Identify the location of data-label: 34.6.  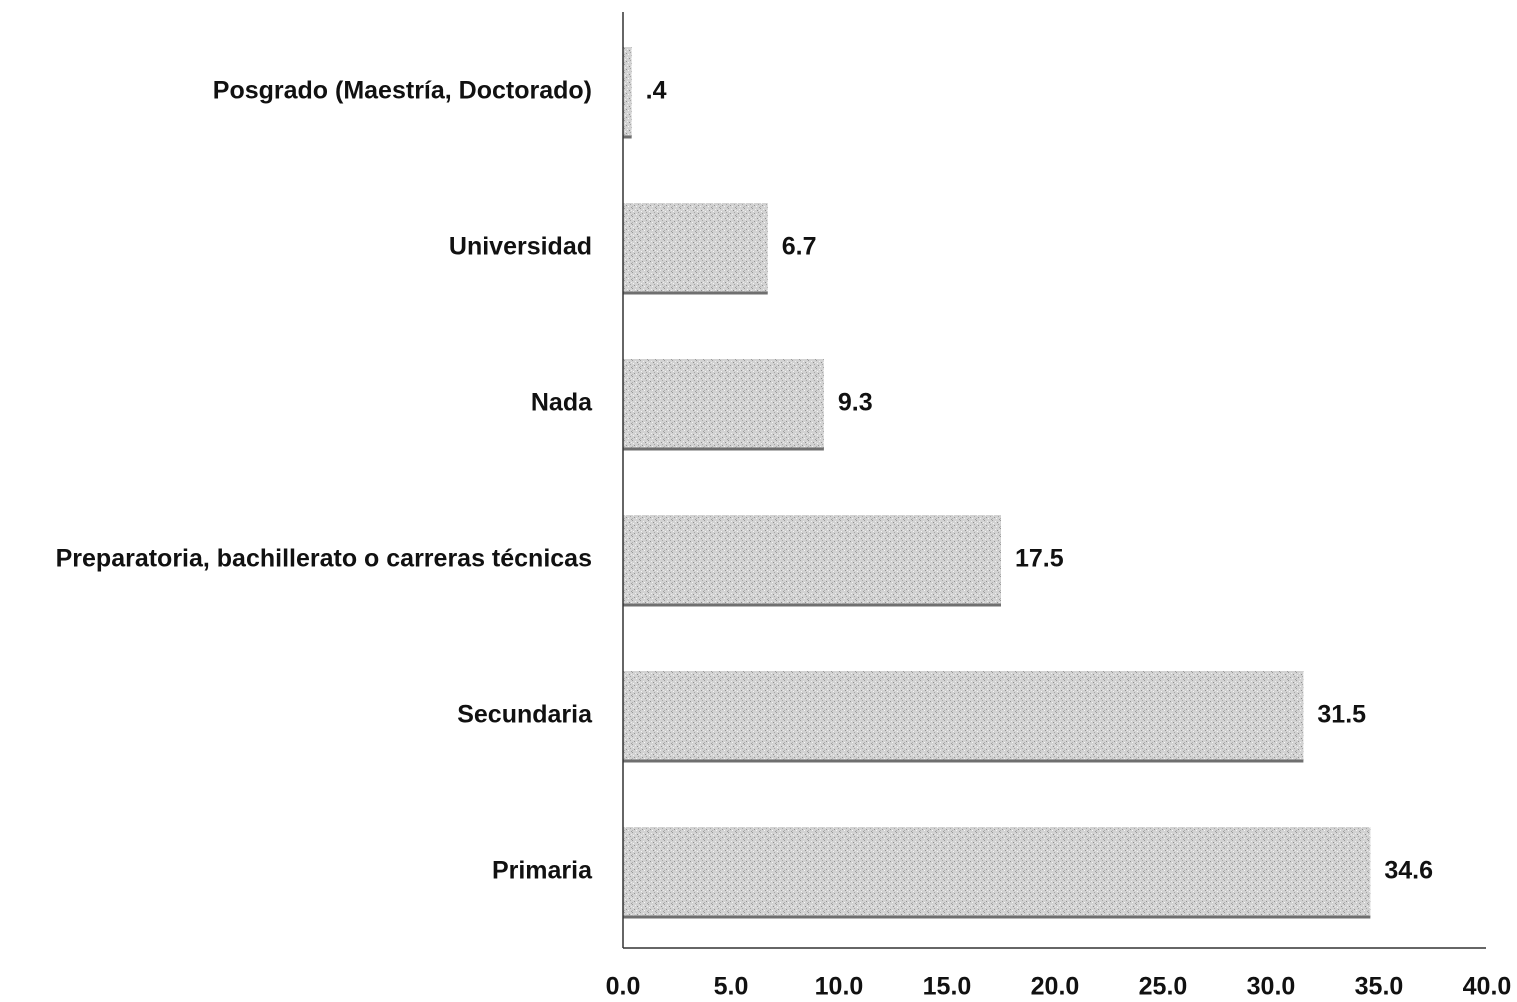
(1408, 871).